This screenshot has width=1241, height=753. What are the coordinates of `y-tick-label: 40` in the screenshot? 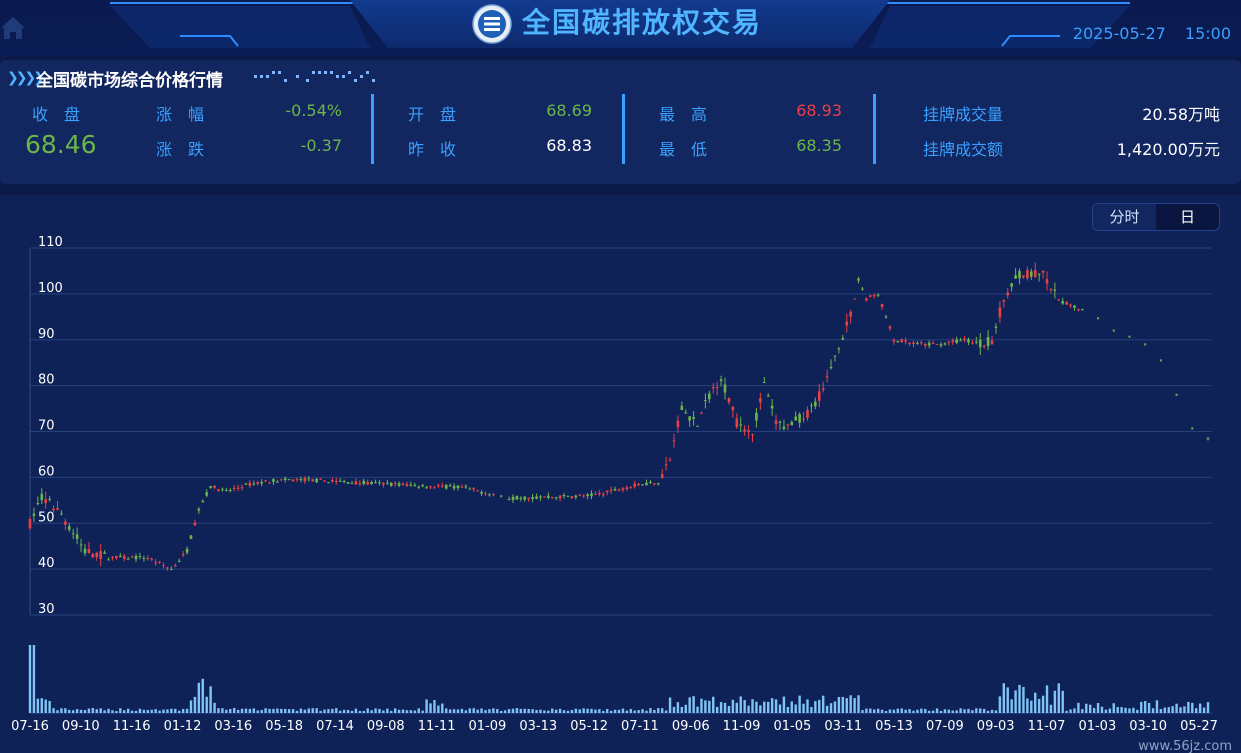 It's located at (46, 563).